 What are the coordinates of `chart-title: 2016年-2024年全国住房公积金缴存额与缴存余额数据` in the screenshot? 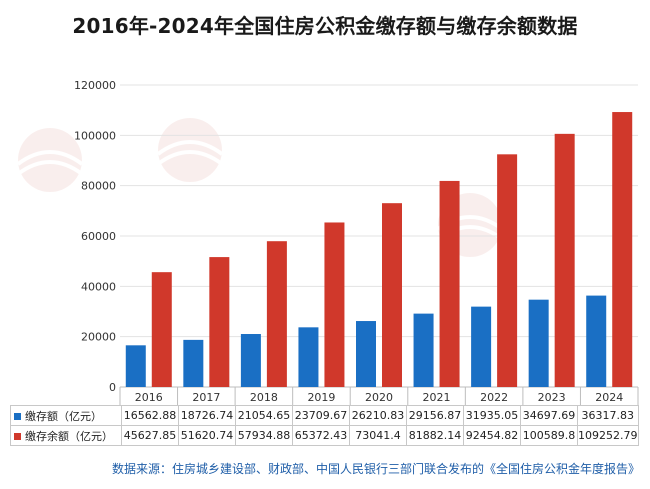 It's located at (325, 26).